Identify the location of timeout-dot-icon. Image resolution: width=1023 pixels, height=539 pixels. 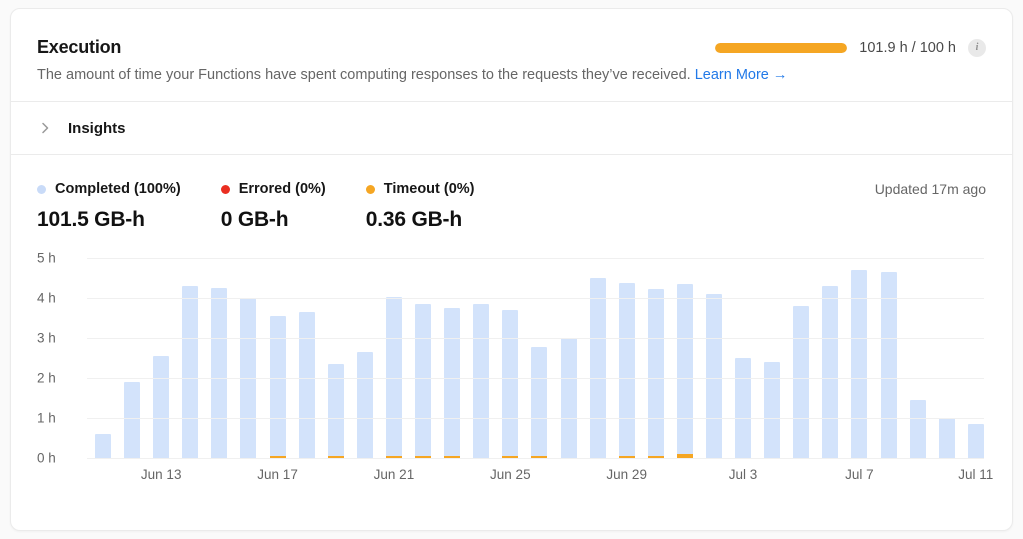
(370, 189).